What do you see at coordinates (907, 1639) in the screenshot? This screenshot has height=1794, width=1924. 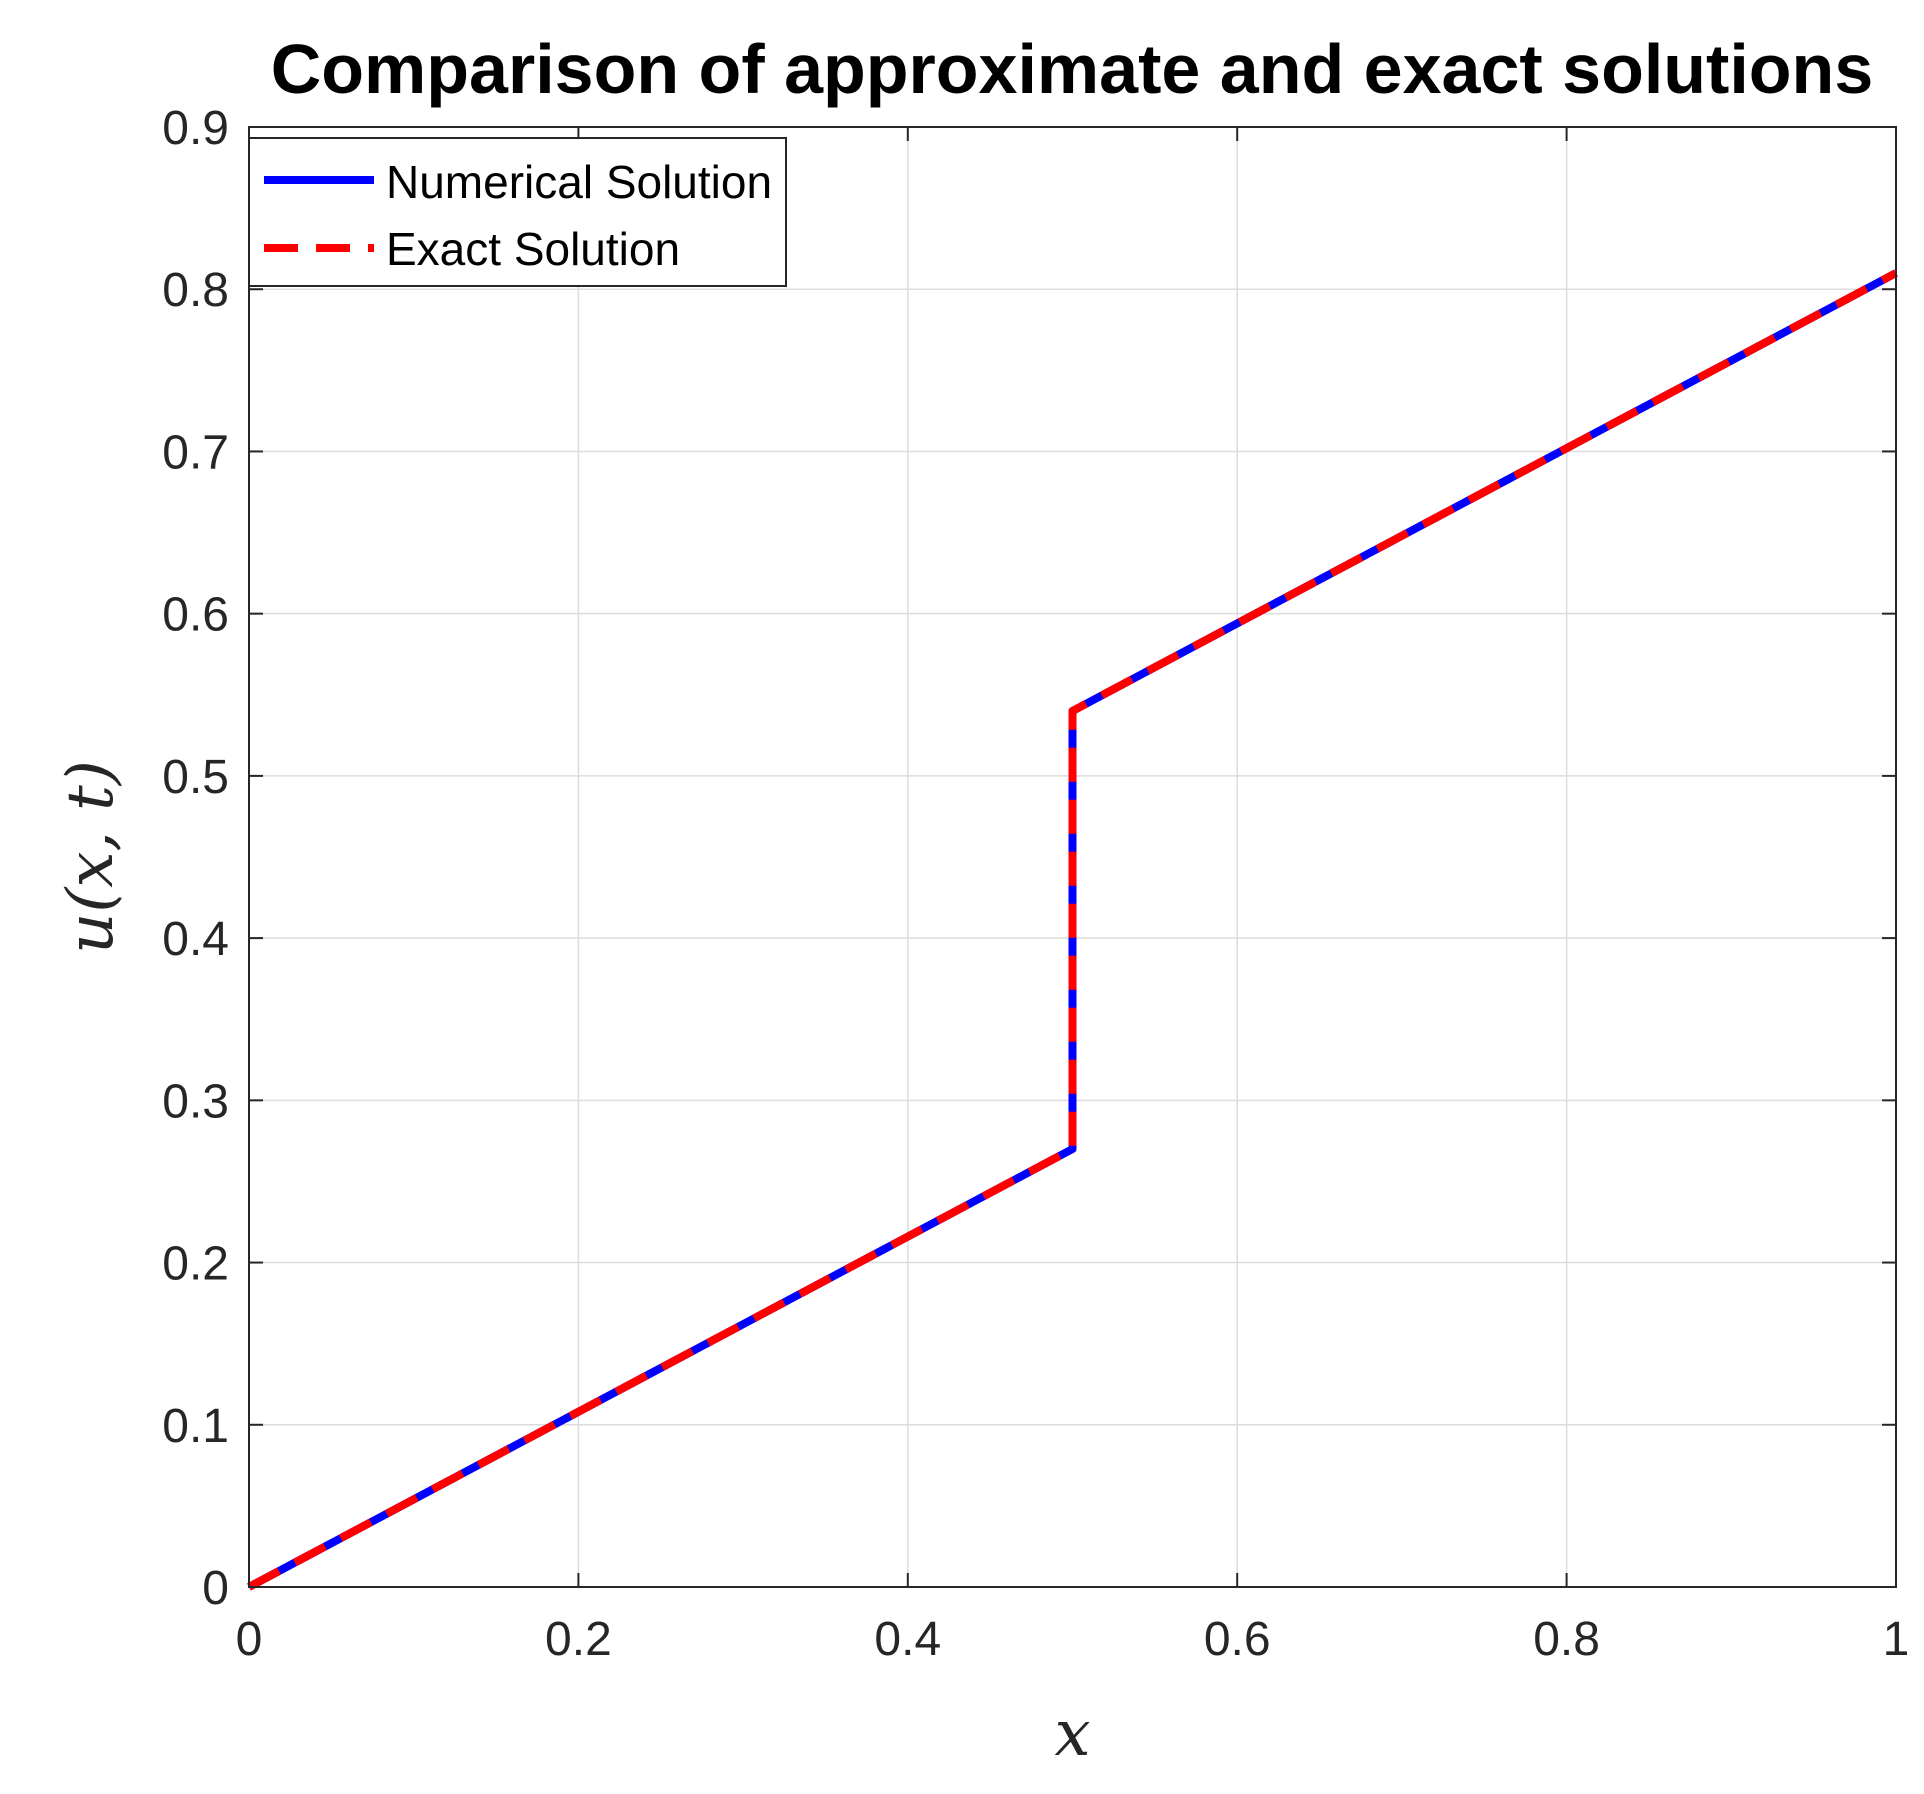 I see `x-tick-label: 0.4` at bounding box center [907, 1639].